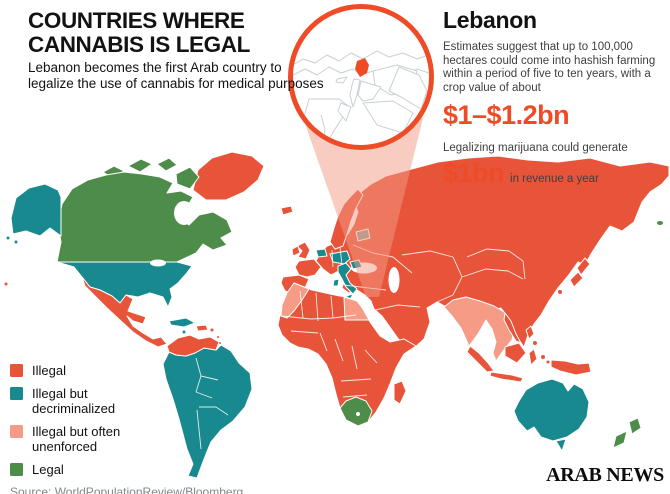 This screenshot has height=494, width=670. Describe the element at coordinates (341, 80) in the screenshot. I see `inset-cyprus` at that location.